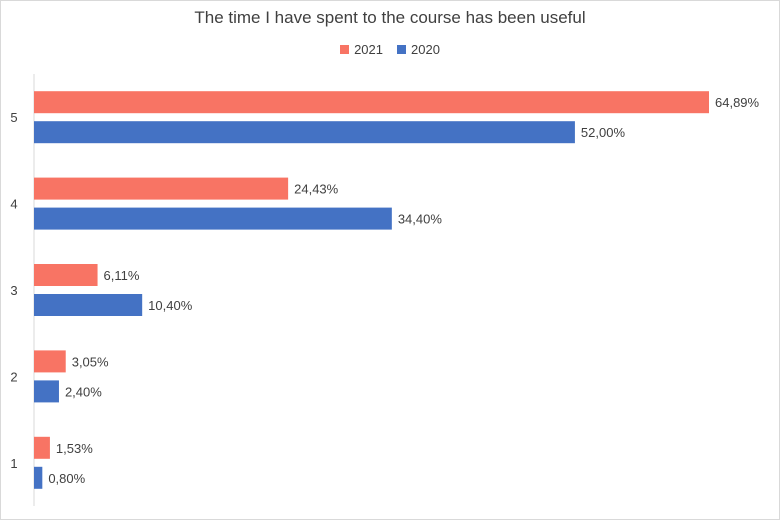 The width and height of the screenshot is (780, 520). What do you see at coordinates (13, 463) in the screenshot?
I see `category-label-1: 1` at bounding box center [13, 463].